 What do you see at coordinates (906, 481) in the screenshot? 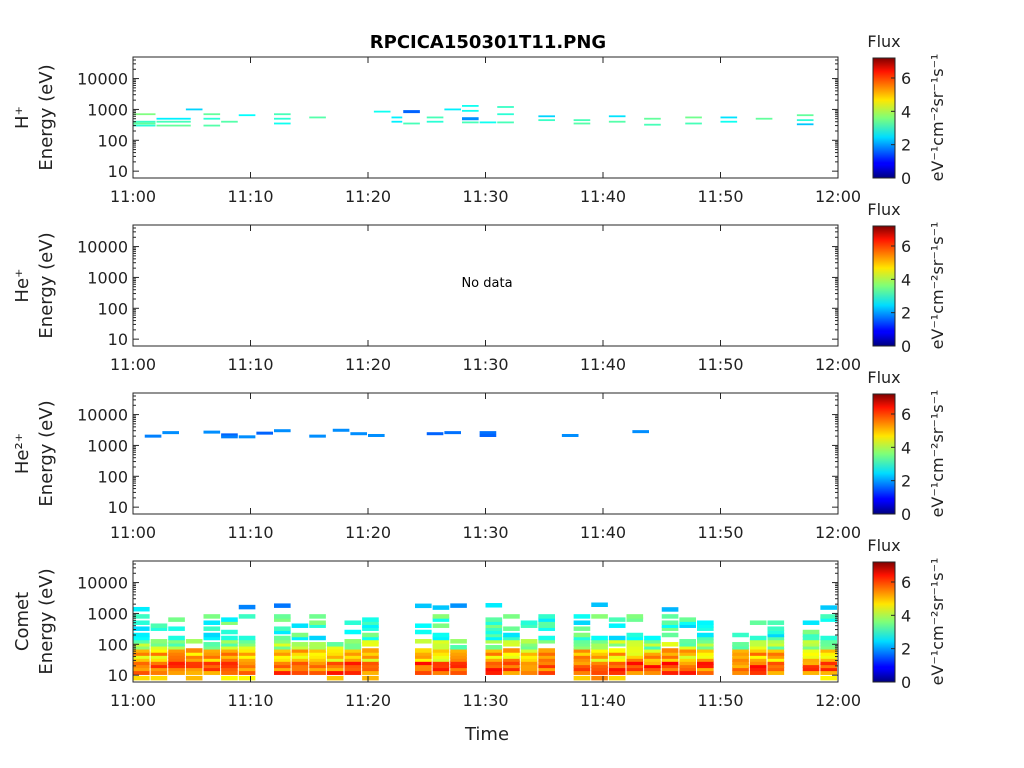
I see `colorbar-tick-label: 2` at bounding box center [906, 481].